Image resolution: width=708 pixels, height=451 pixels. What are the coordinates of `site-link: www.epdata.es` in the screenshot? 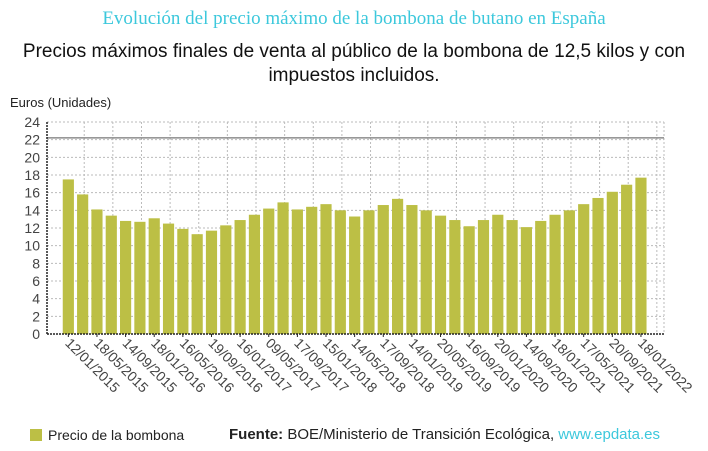 It's located at (609, 434).